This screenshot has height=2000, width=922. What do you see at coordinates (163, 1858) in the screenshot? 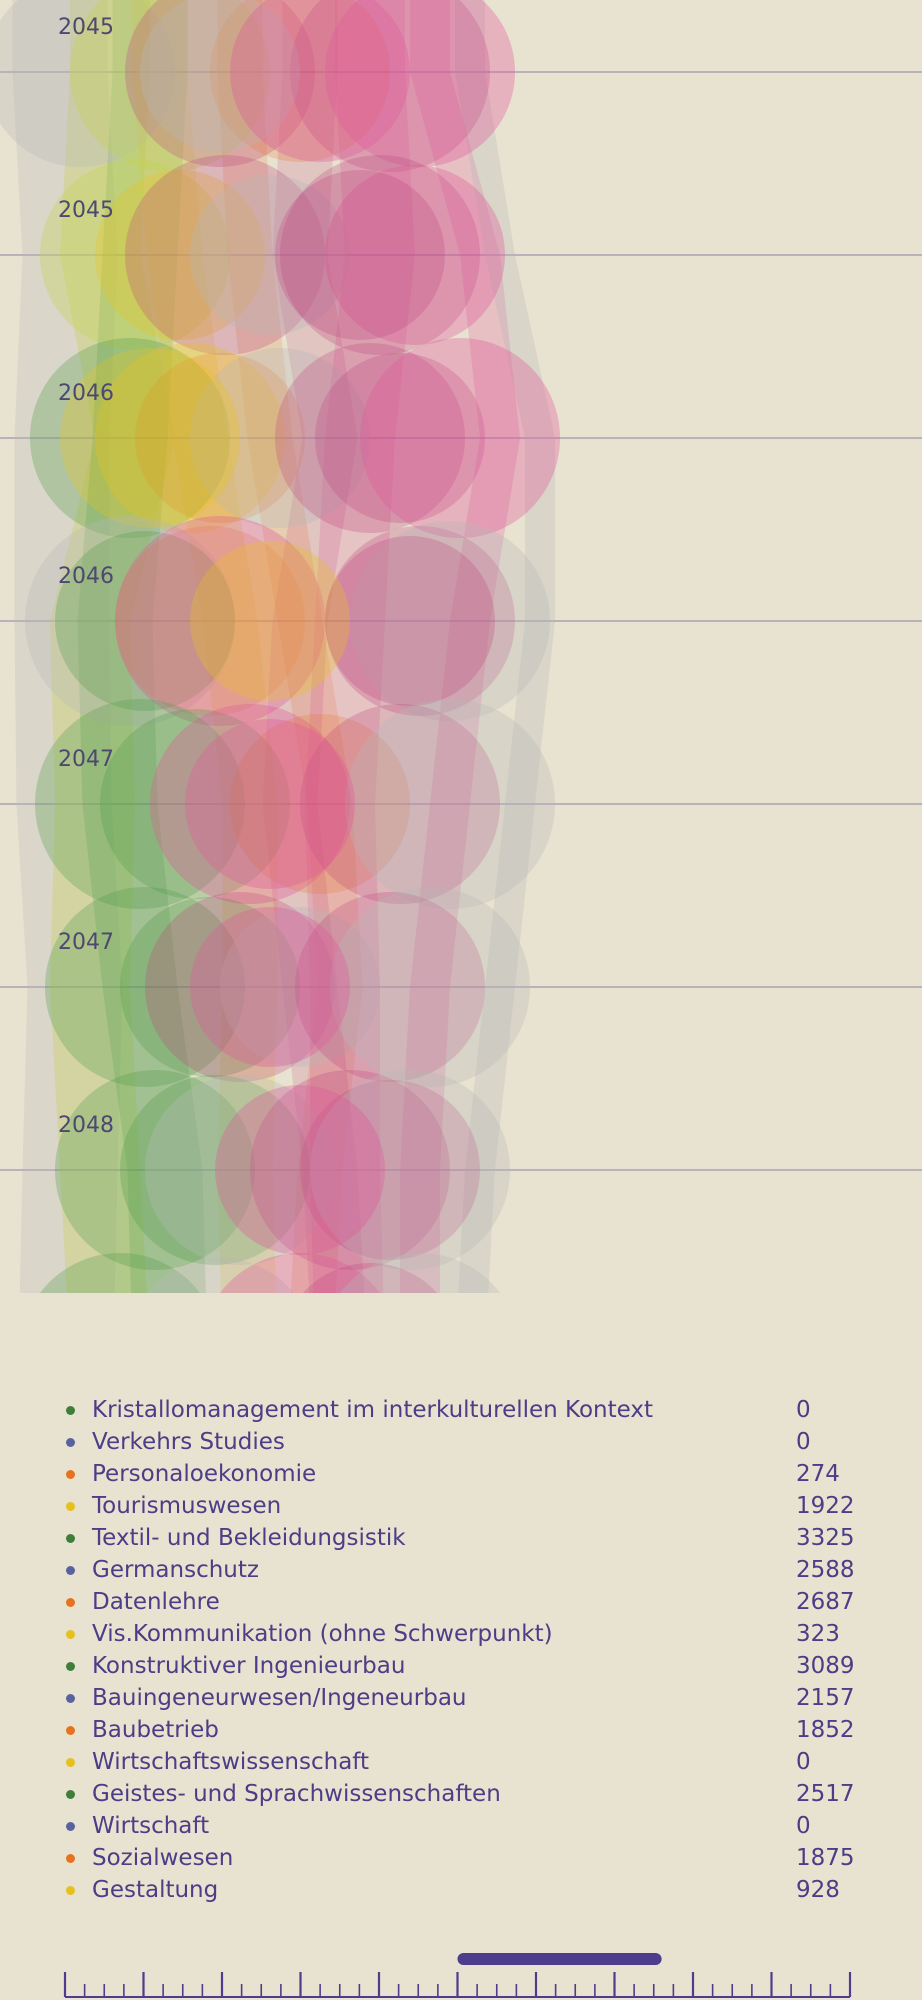
I see `legend-label: Sozialwesen` at bounding box center [163, 1858].